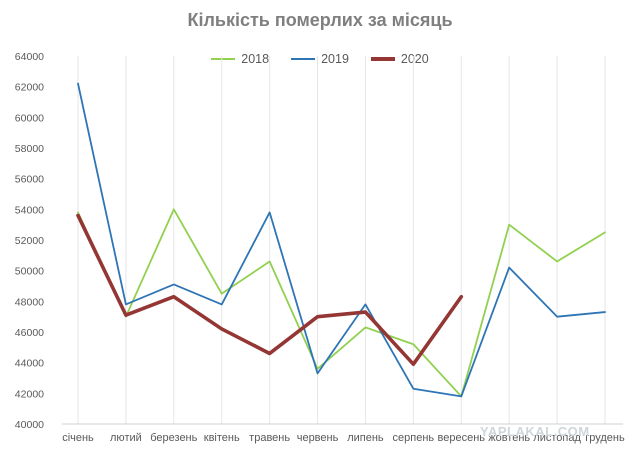  What do you see at coordinates (29, 425) in the screenshot?
I see `y-tick-label: 40000` at bounding box center [29, 425].